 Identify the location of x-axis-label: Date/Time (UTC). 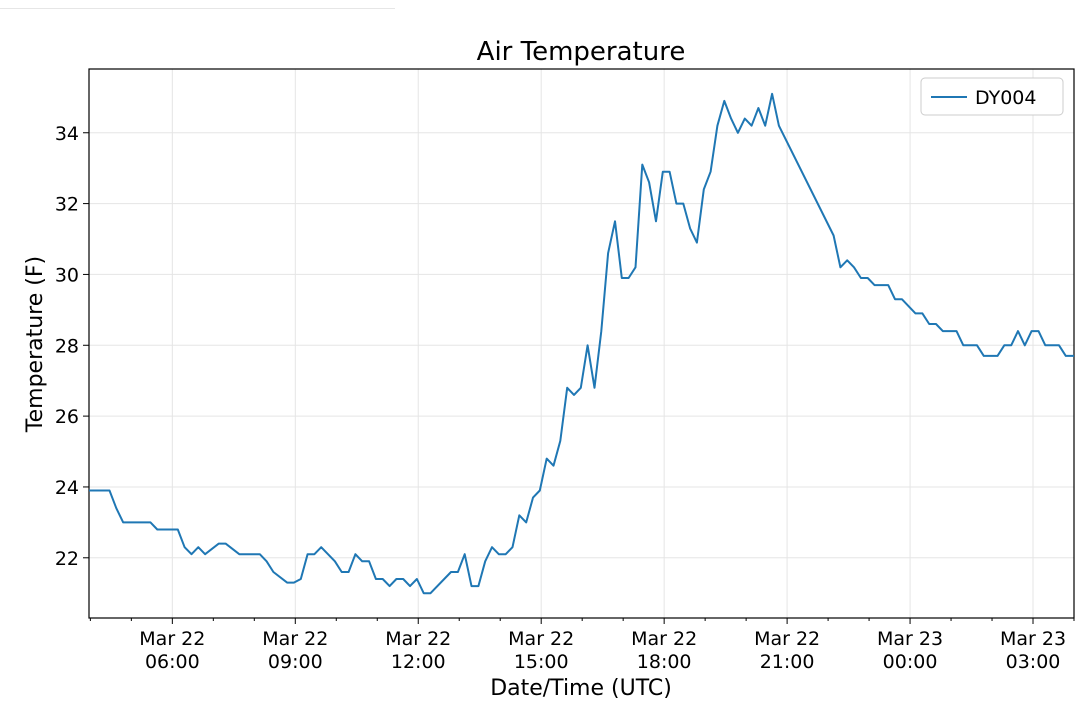
(581, 688).